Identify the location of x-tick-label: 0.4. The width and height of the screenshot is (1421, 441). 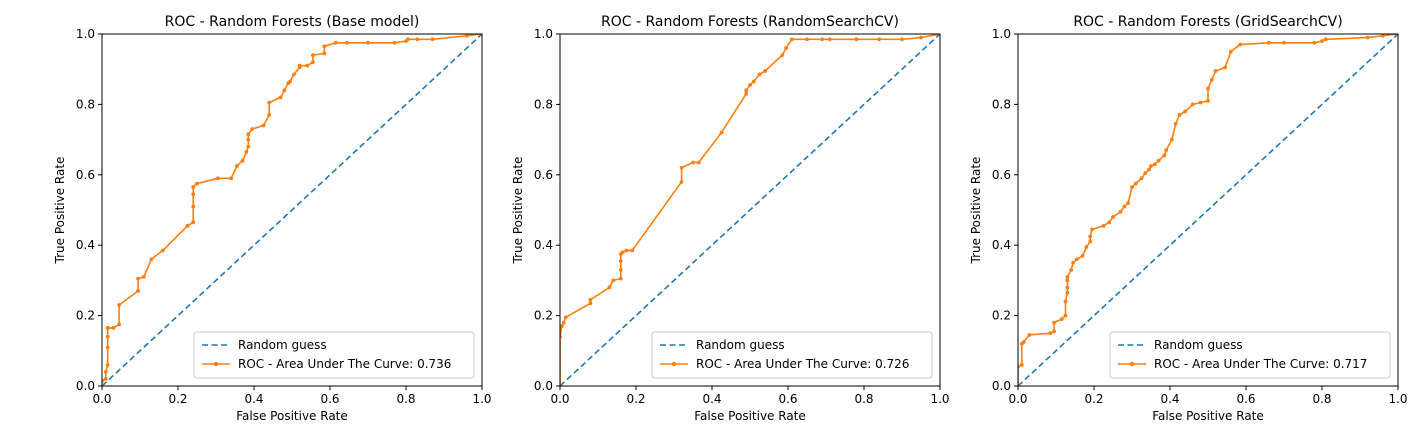
(253, 399).